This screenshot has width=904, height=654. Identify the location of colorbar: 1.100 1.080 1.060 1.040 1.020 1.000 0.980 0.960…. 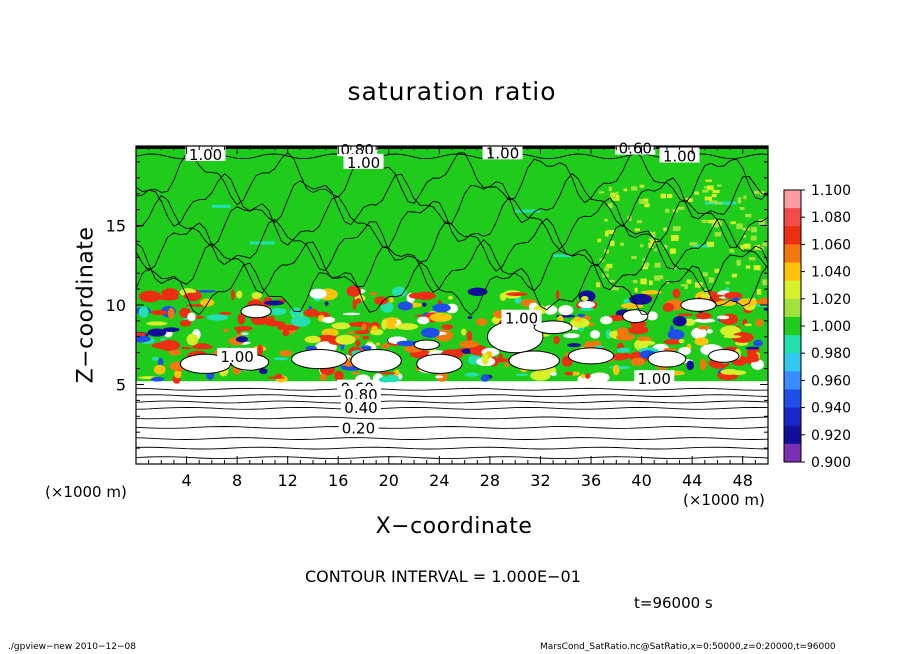
(817, 327).